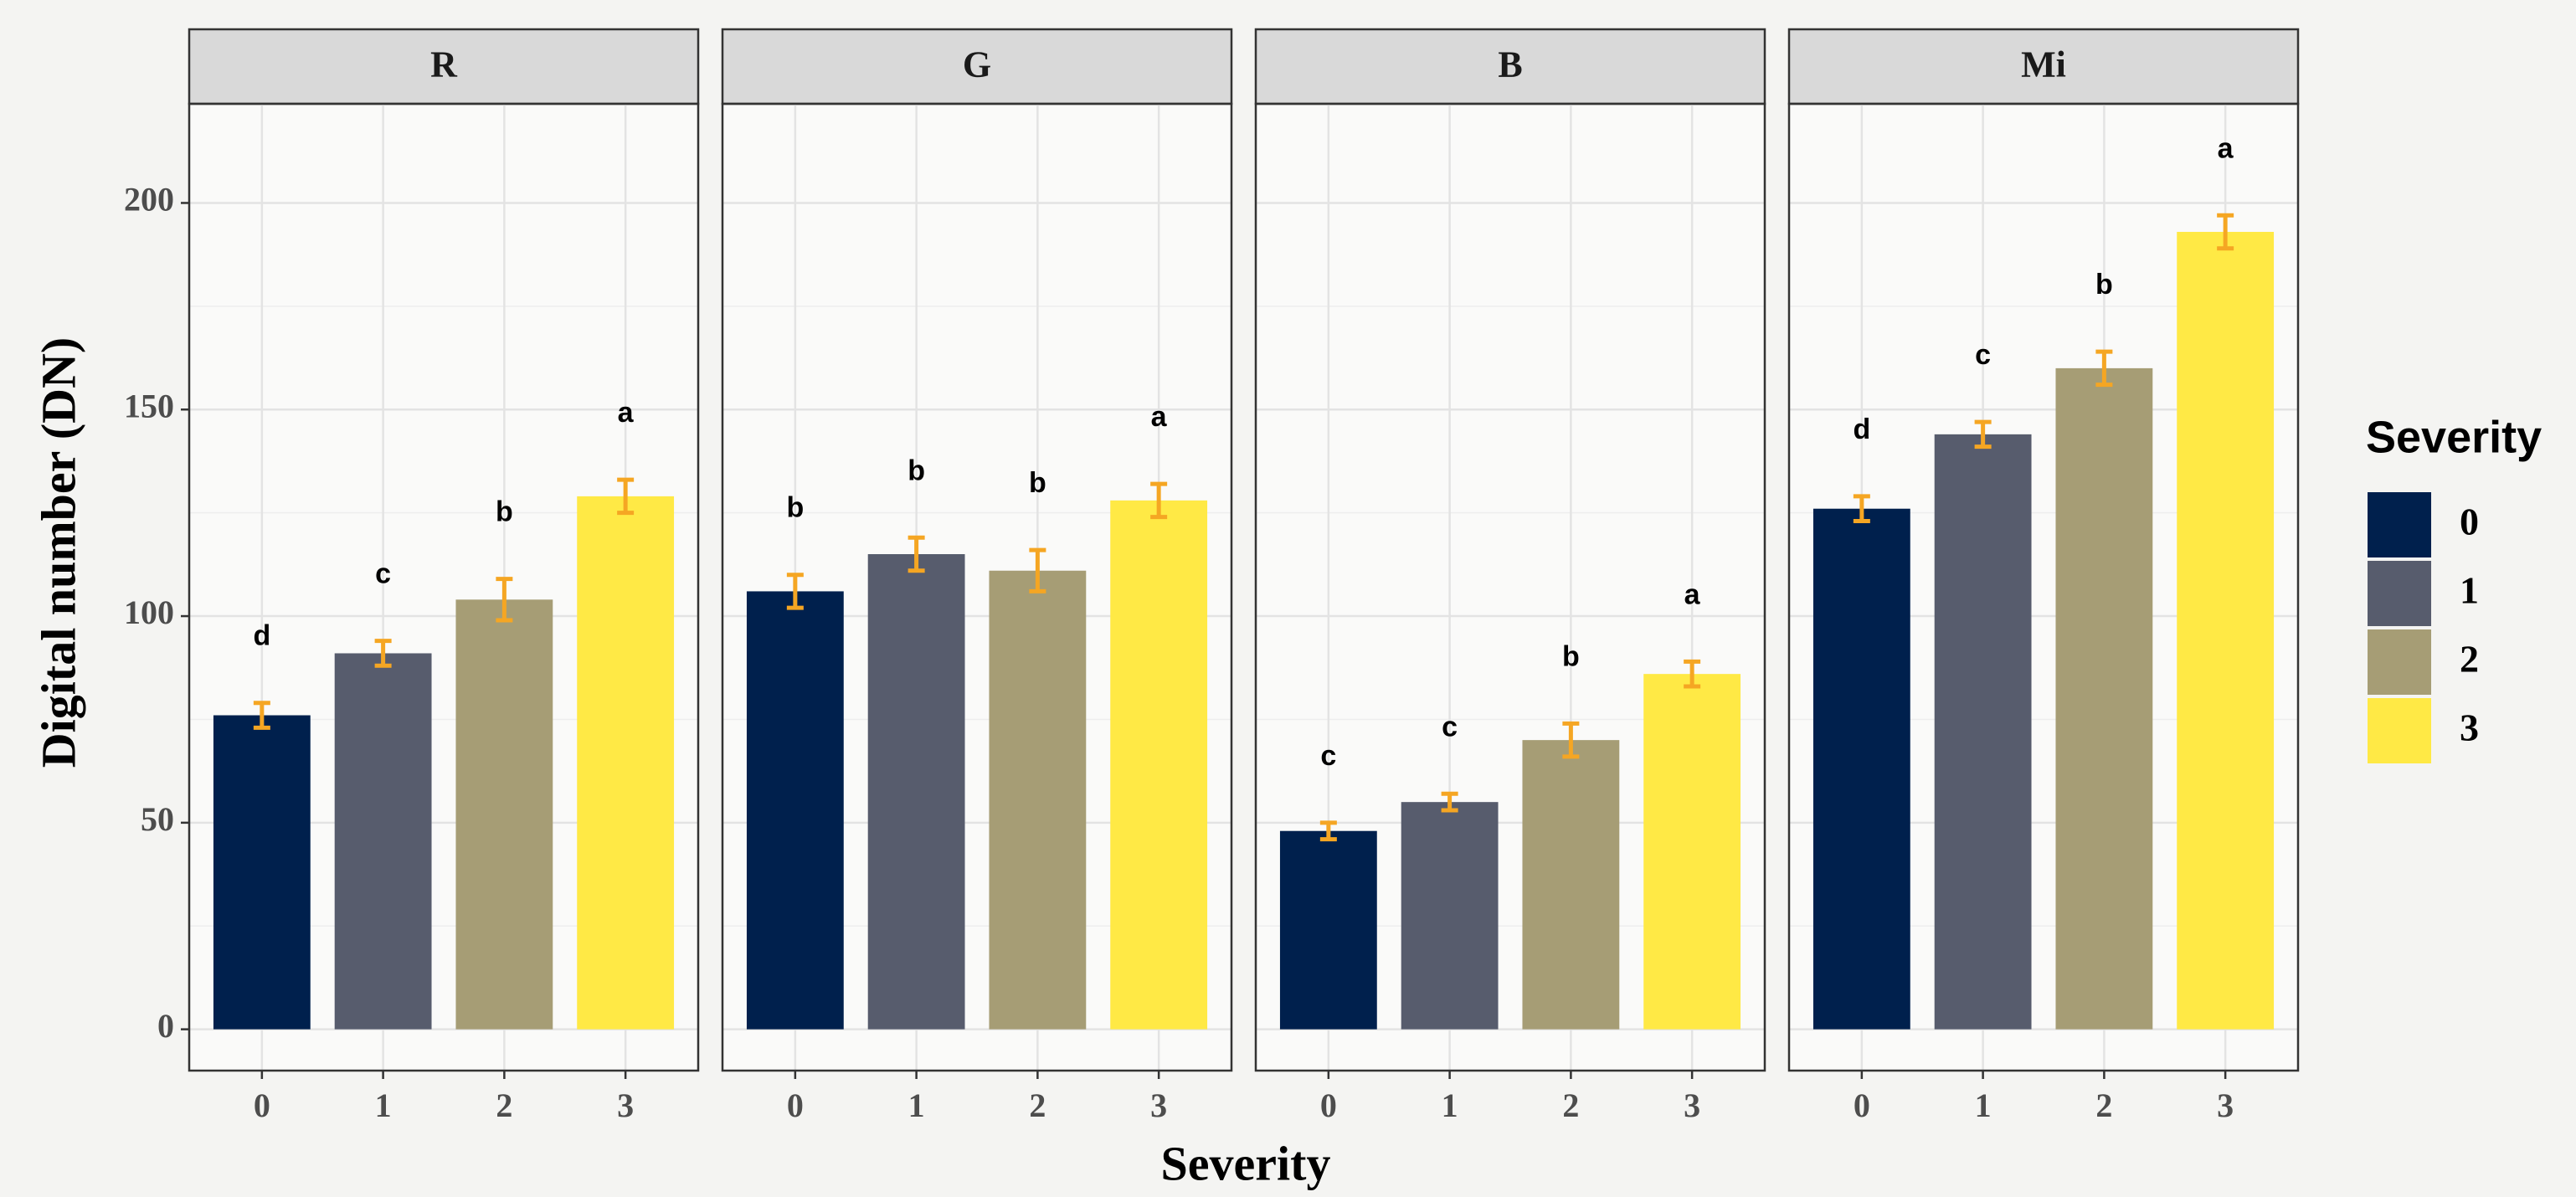  What do you see at coordinates (1246, 1163) in the screenshot?
I see `x-axis-title: Severity` at bounding box center [1246, 1163].